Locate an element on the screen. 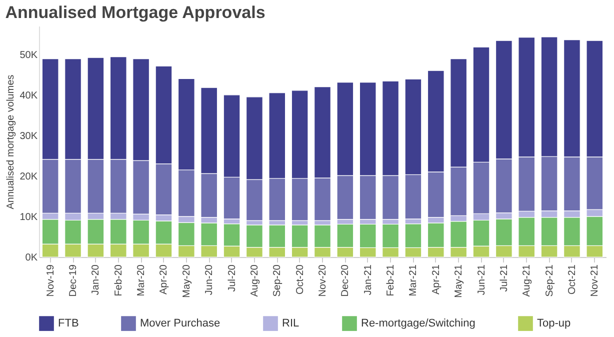 Image resolution: width=614 pixels, height=337 pixels. x-tick-label: Aug-21 is located at coordinates (527, 280).